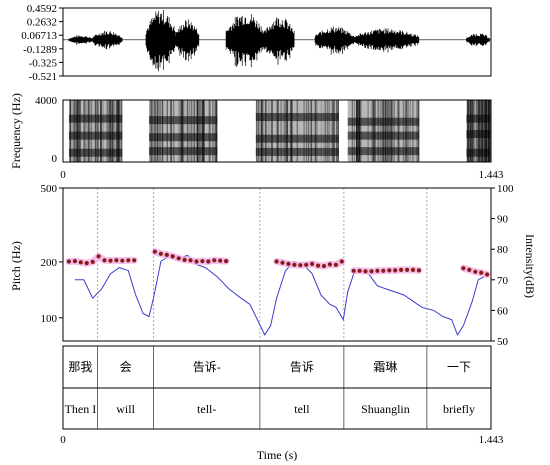 Image resolution: width=550 pixels, height=465 pixels. Describe the element at coordinates (491, 440) in the screenshot. I see `time-tick-end: 1.443` at that location.